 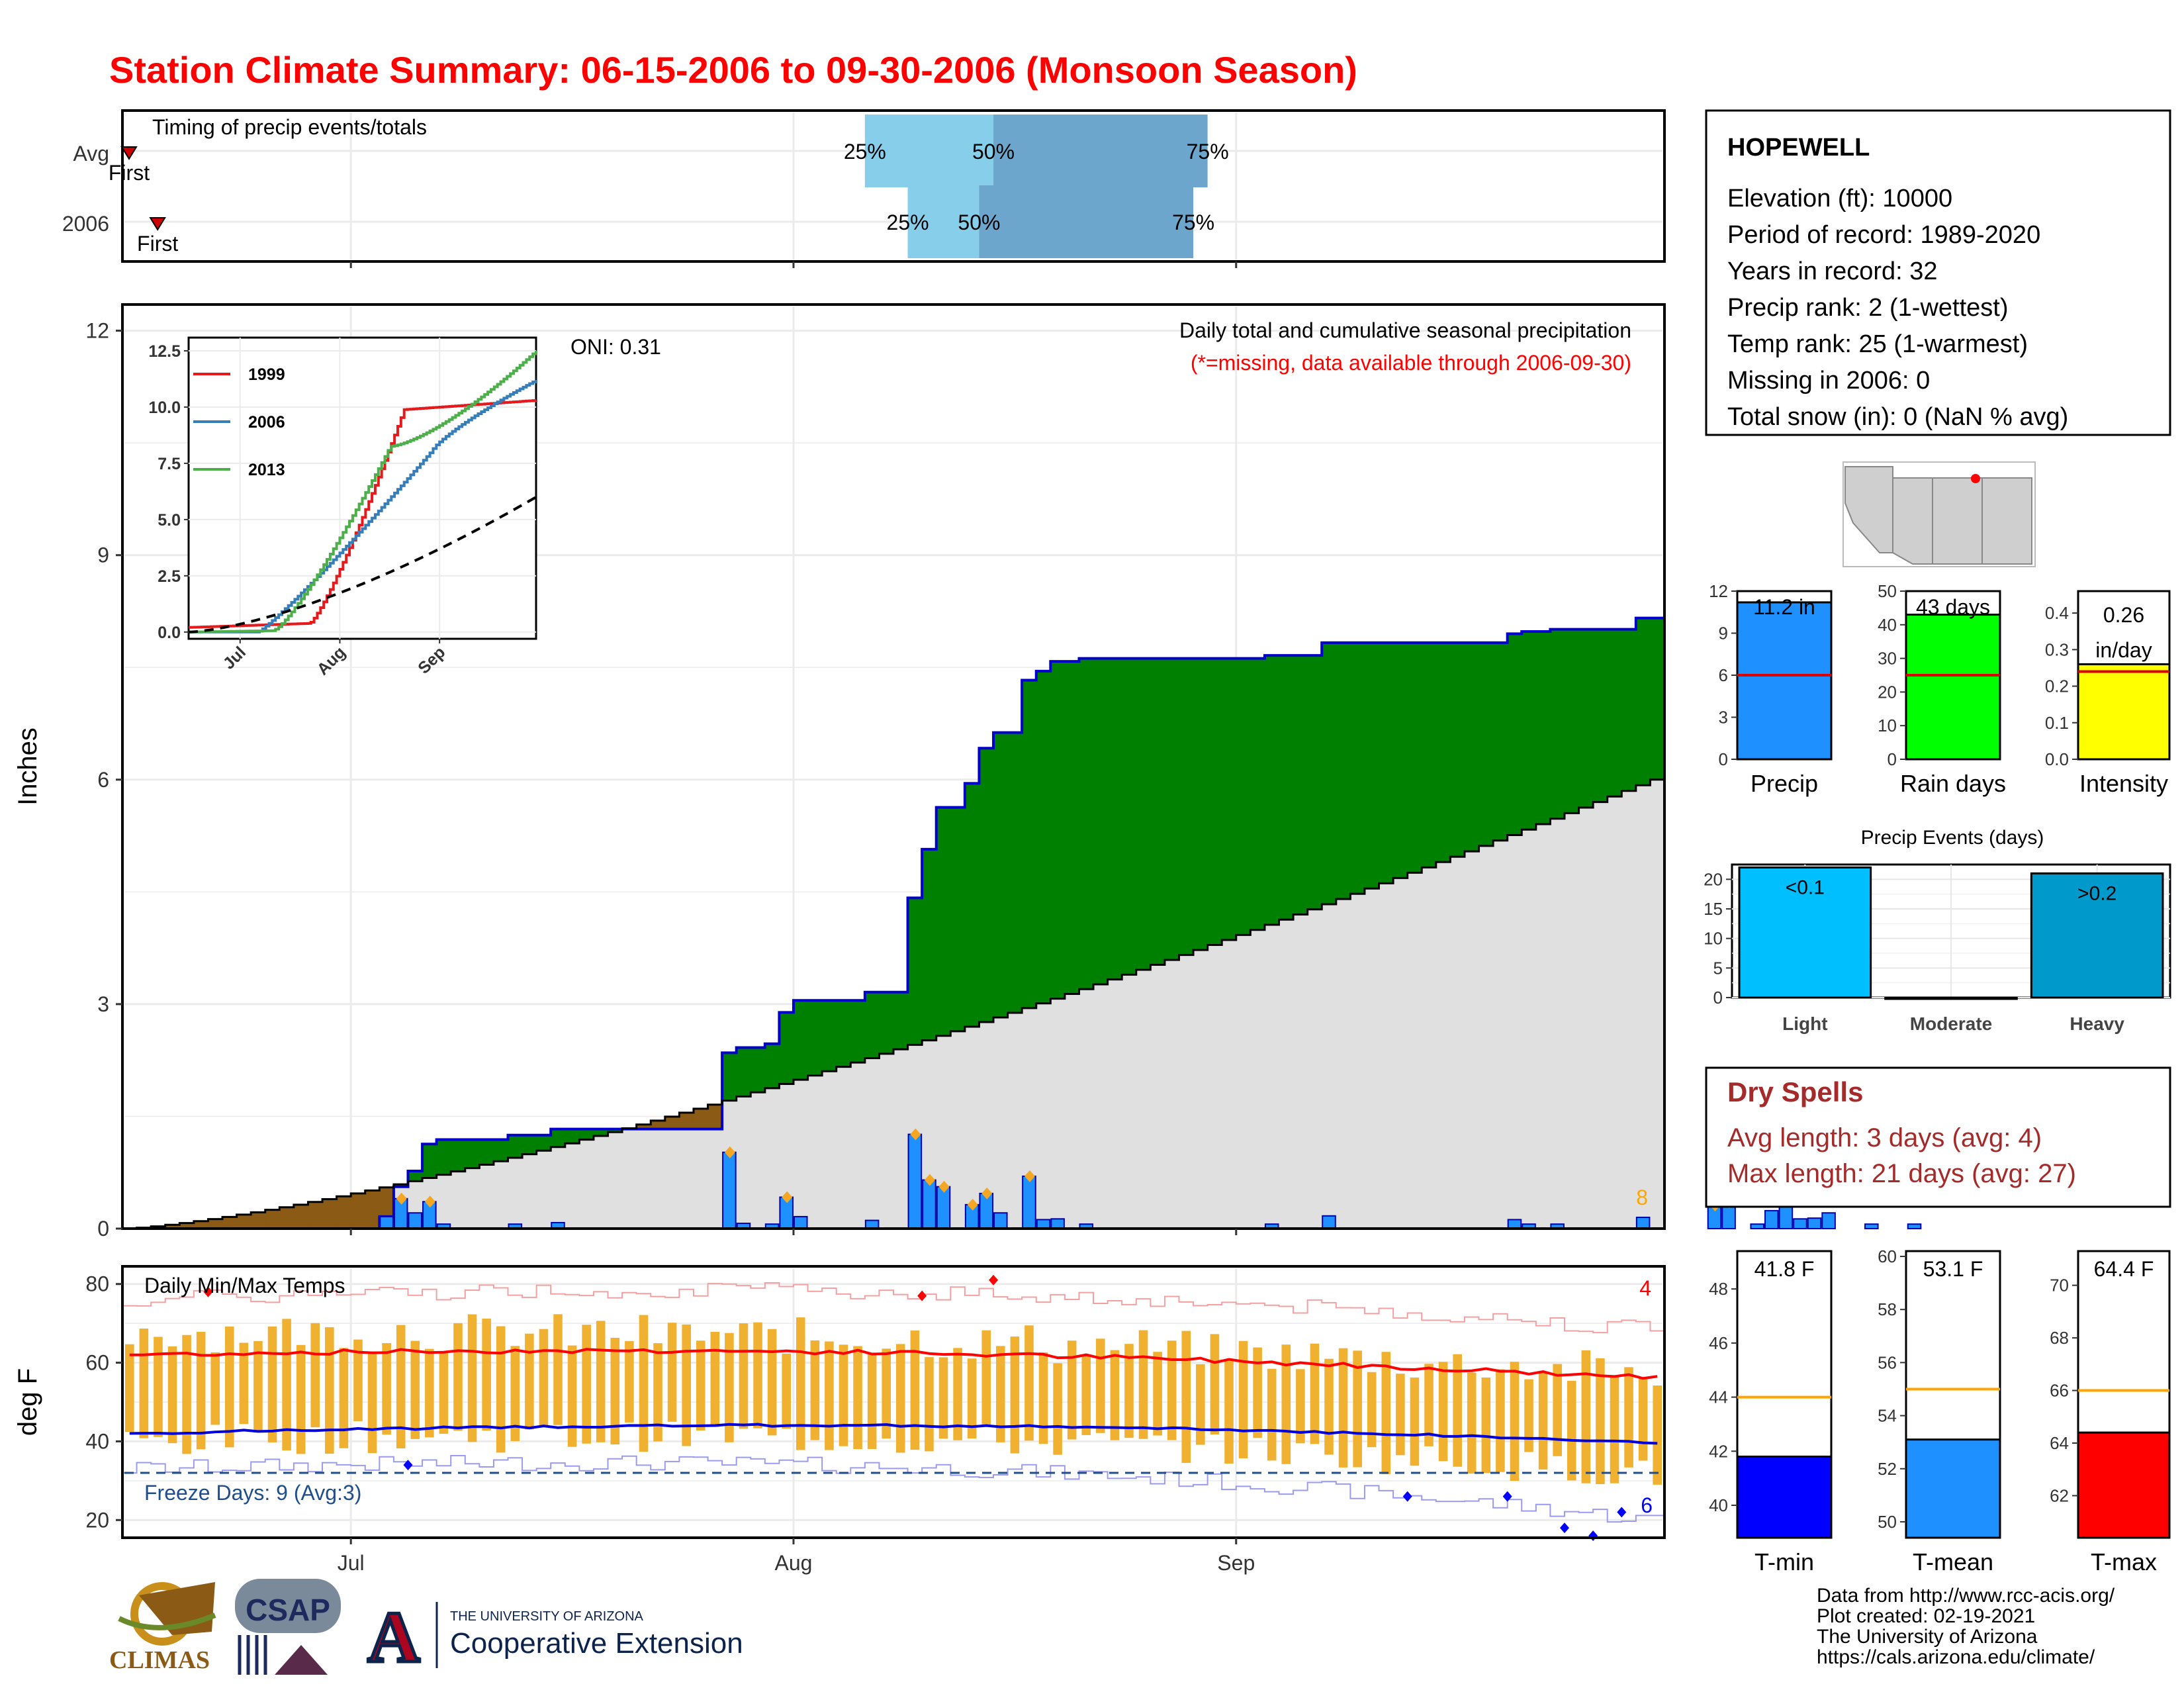 What do you see at coordinates (1622, 1512) in the screenshot?
I see `record-low-marker-icon` at bounding box center [1622, 1512].